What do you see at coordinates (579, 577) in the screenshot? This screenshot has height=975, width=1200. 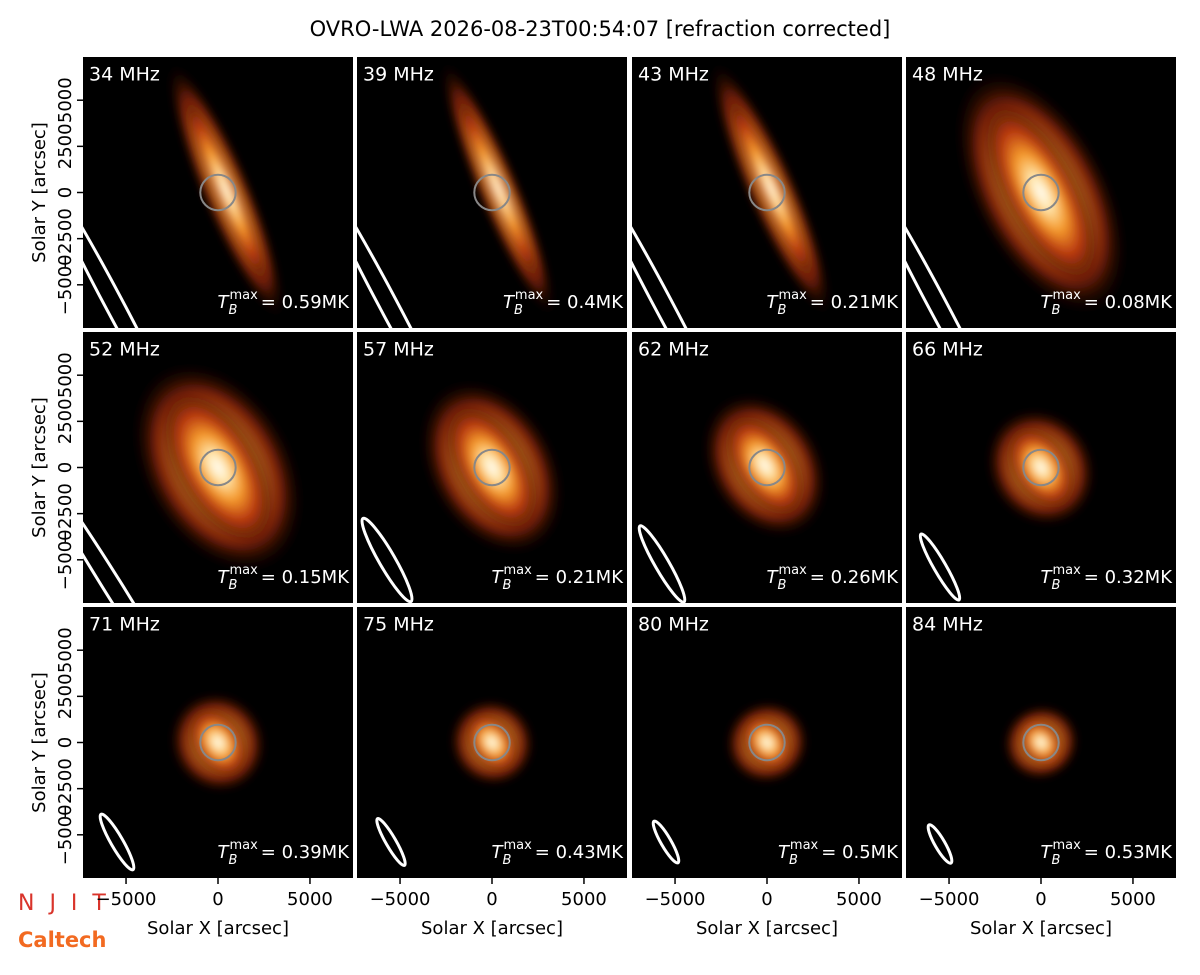 I see `tmax-value: = 0.21MK` at bounding box center [579, 577].